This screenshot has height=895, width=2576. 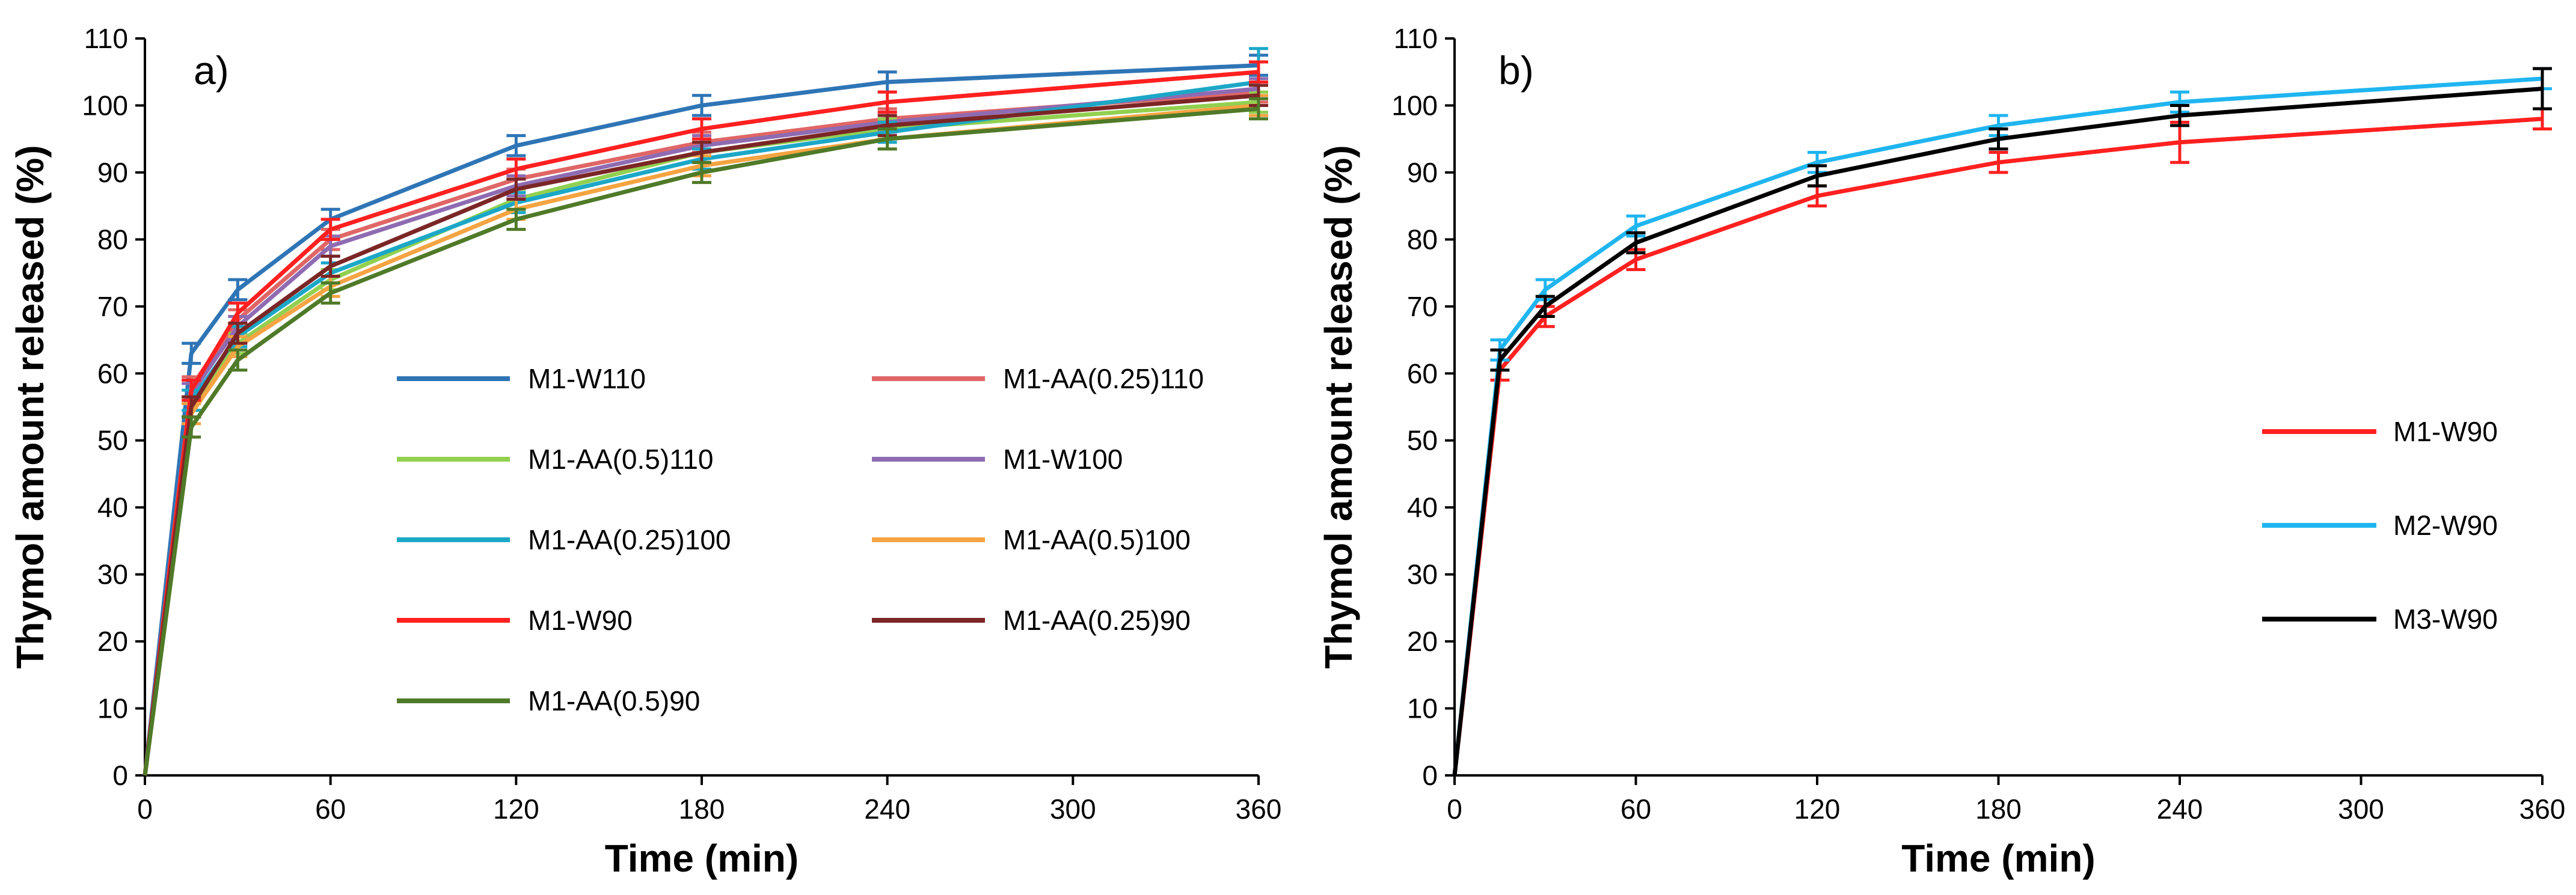 What do you see at coordinates (2380, 525) in the screenshot?
I see `legend: M1-W90 M2-W90 M3-W90` at bounding box center [2380, 525].